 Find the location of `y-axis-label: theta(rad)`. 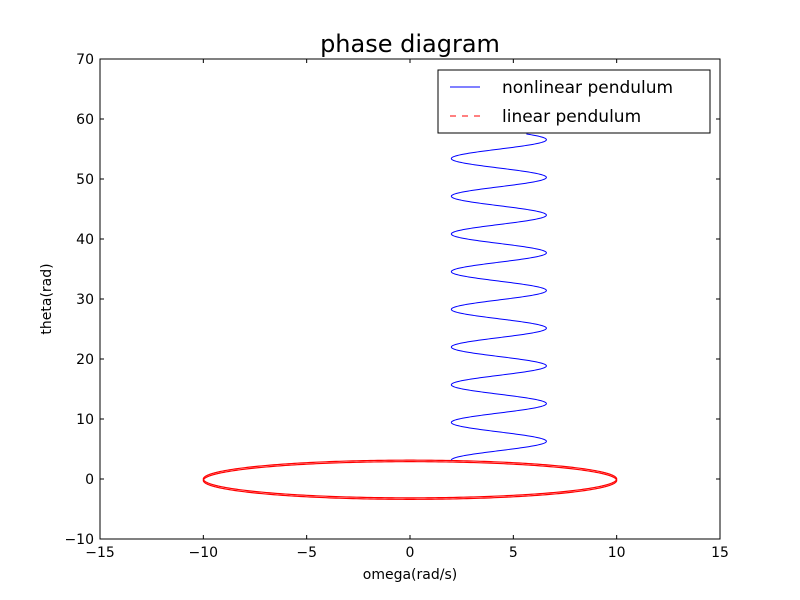

y-axis-label: theta(rad) is located at coordinates (47, 298).